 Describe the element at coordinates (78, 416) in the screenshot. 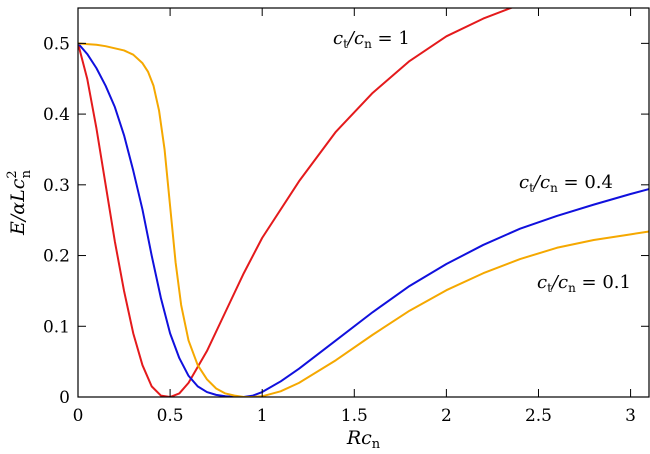

I see `x-tick-label: 0` at that location.